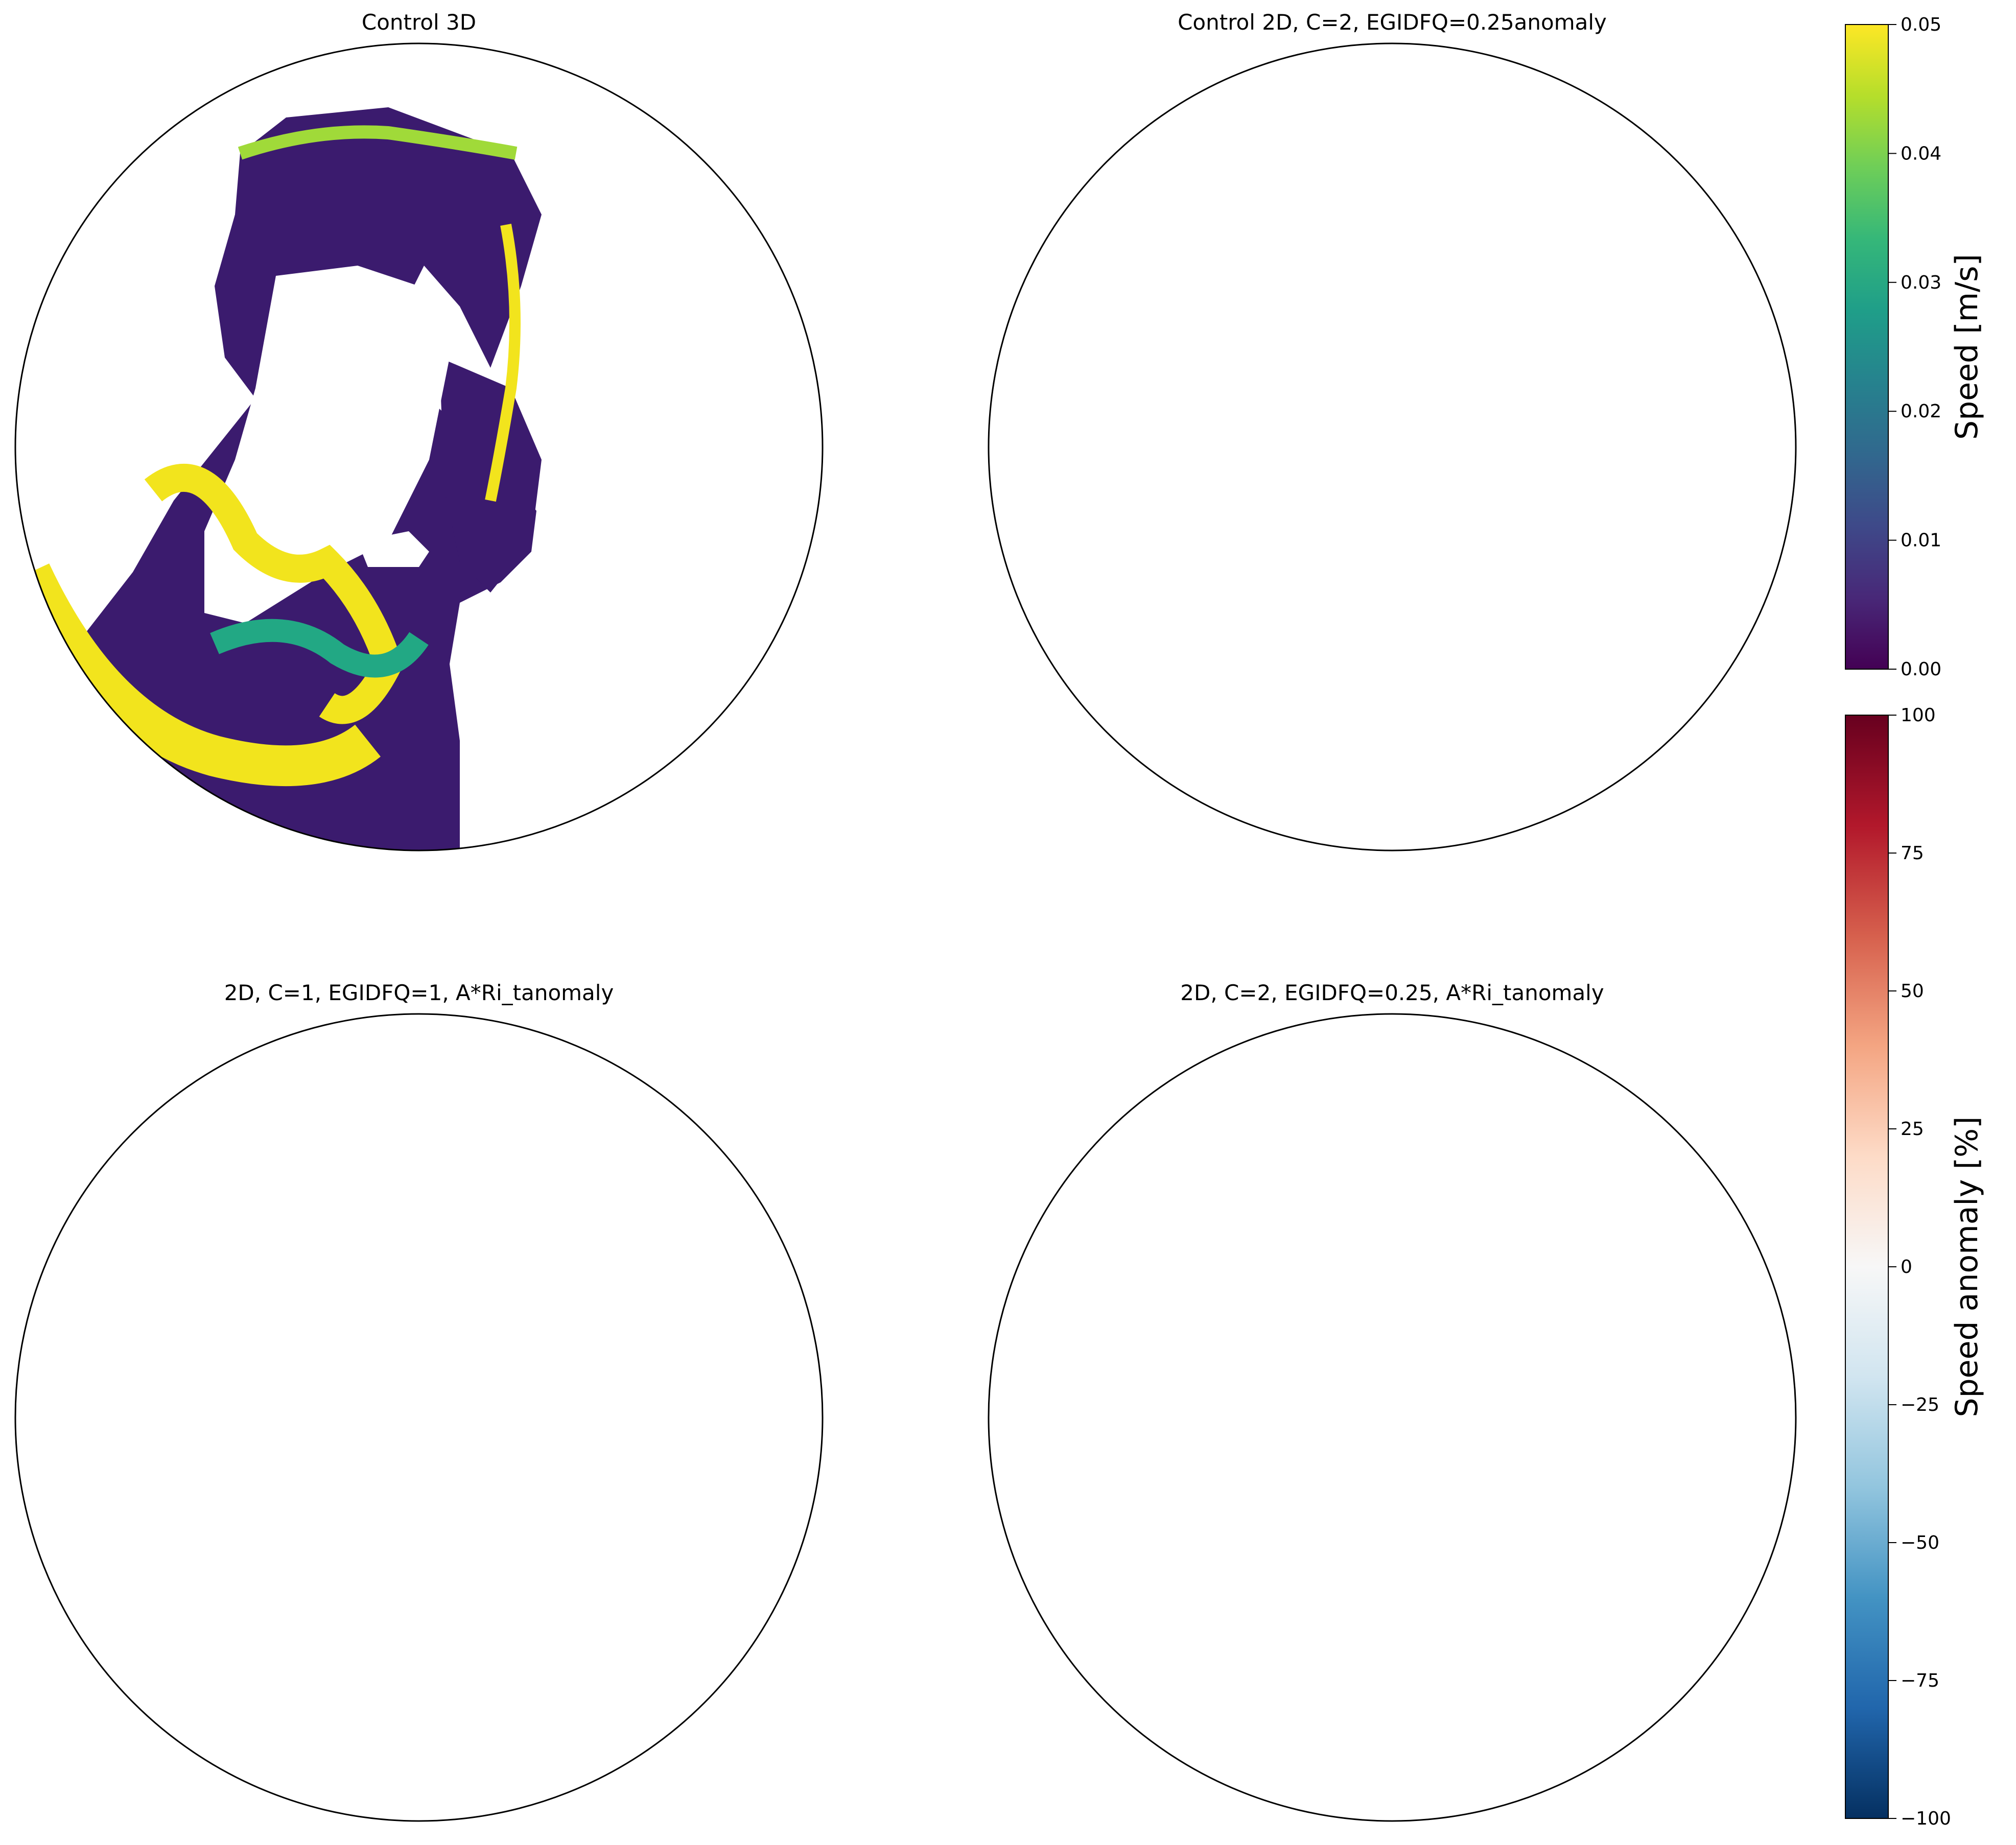 The width and height of the screenshot is (2016, 1845). Describe the element at coordinates (1920, 1404) in the screenshot. I see `anomaly-tick-label: −25` at that location.